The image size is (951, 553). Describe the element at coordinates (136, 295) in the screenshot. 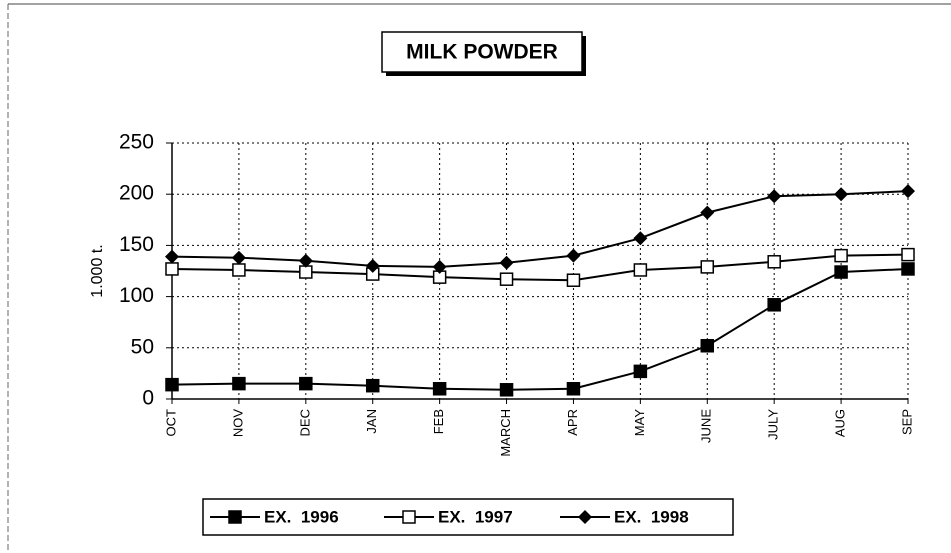

I see `y-tick-label: 100` at that location.